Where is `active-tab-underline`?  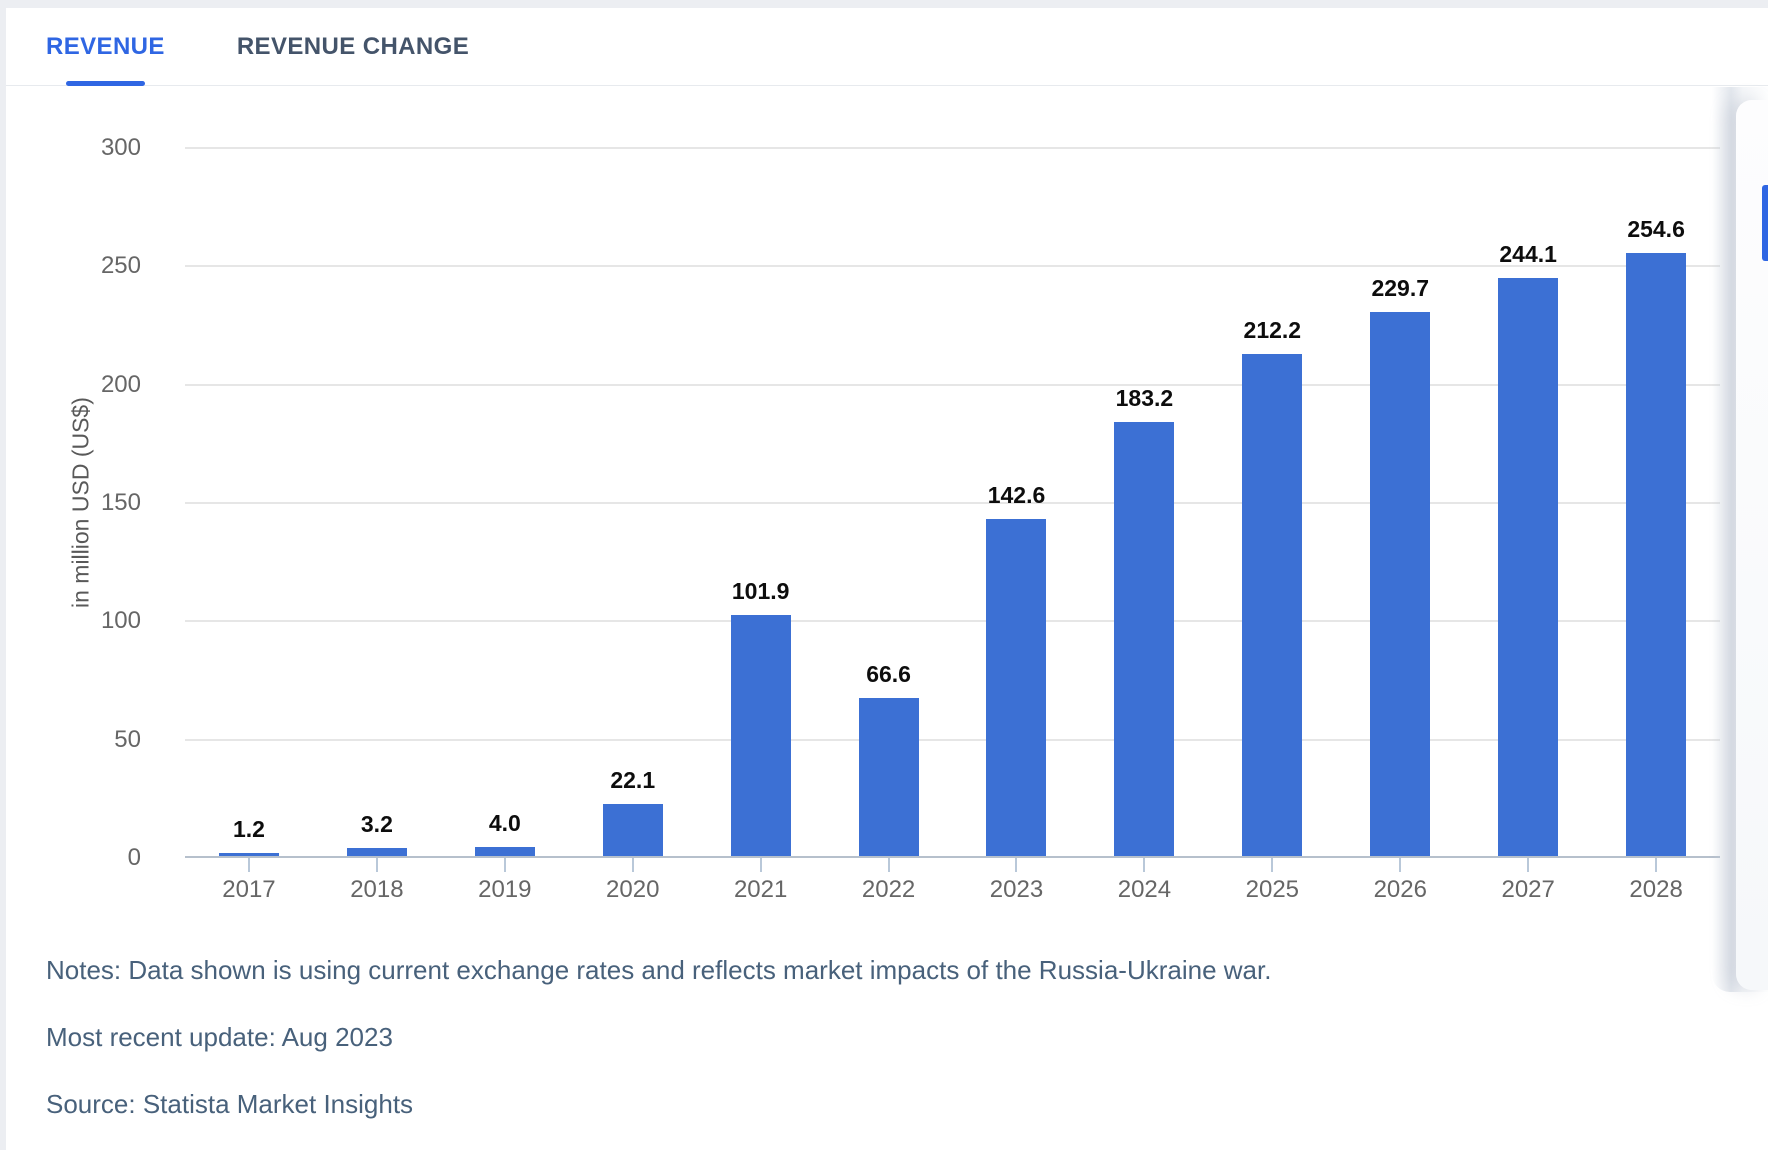 active-tab-underline is located at coordinates (105, 83).